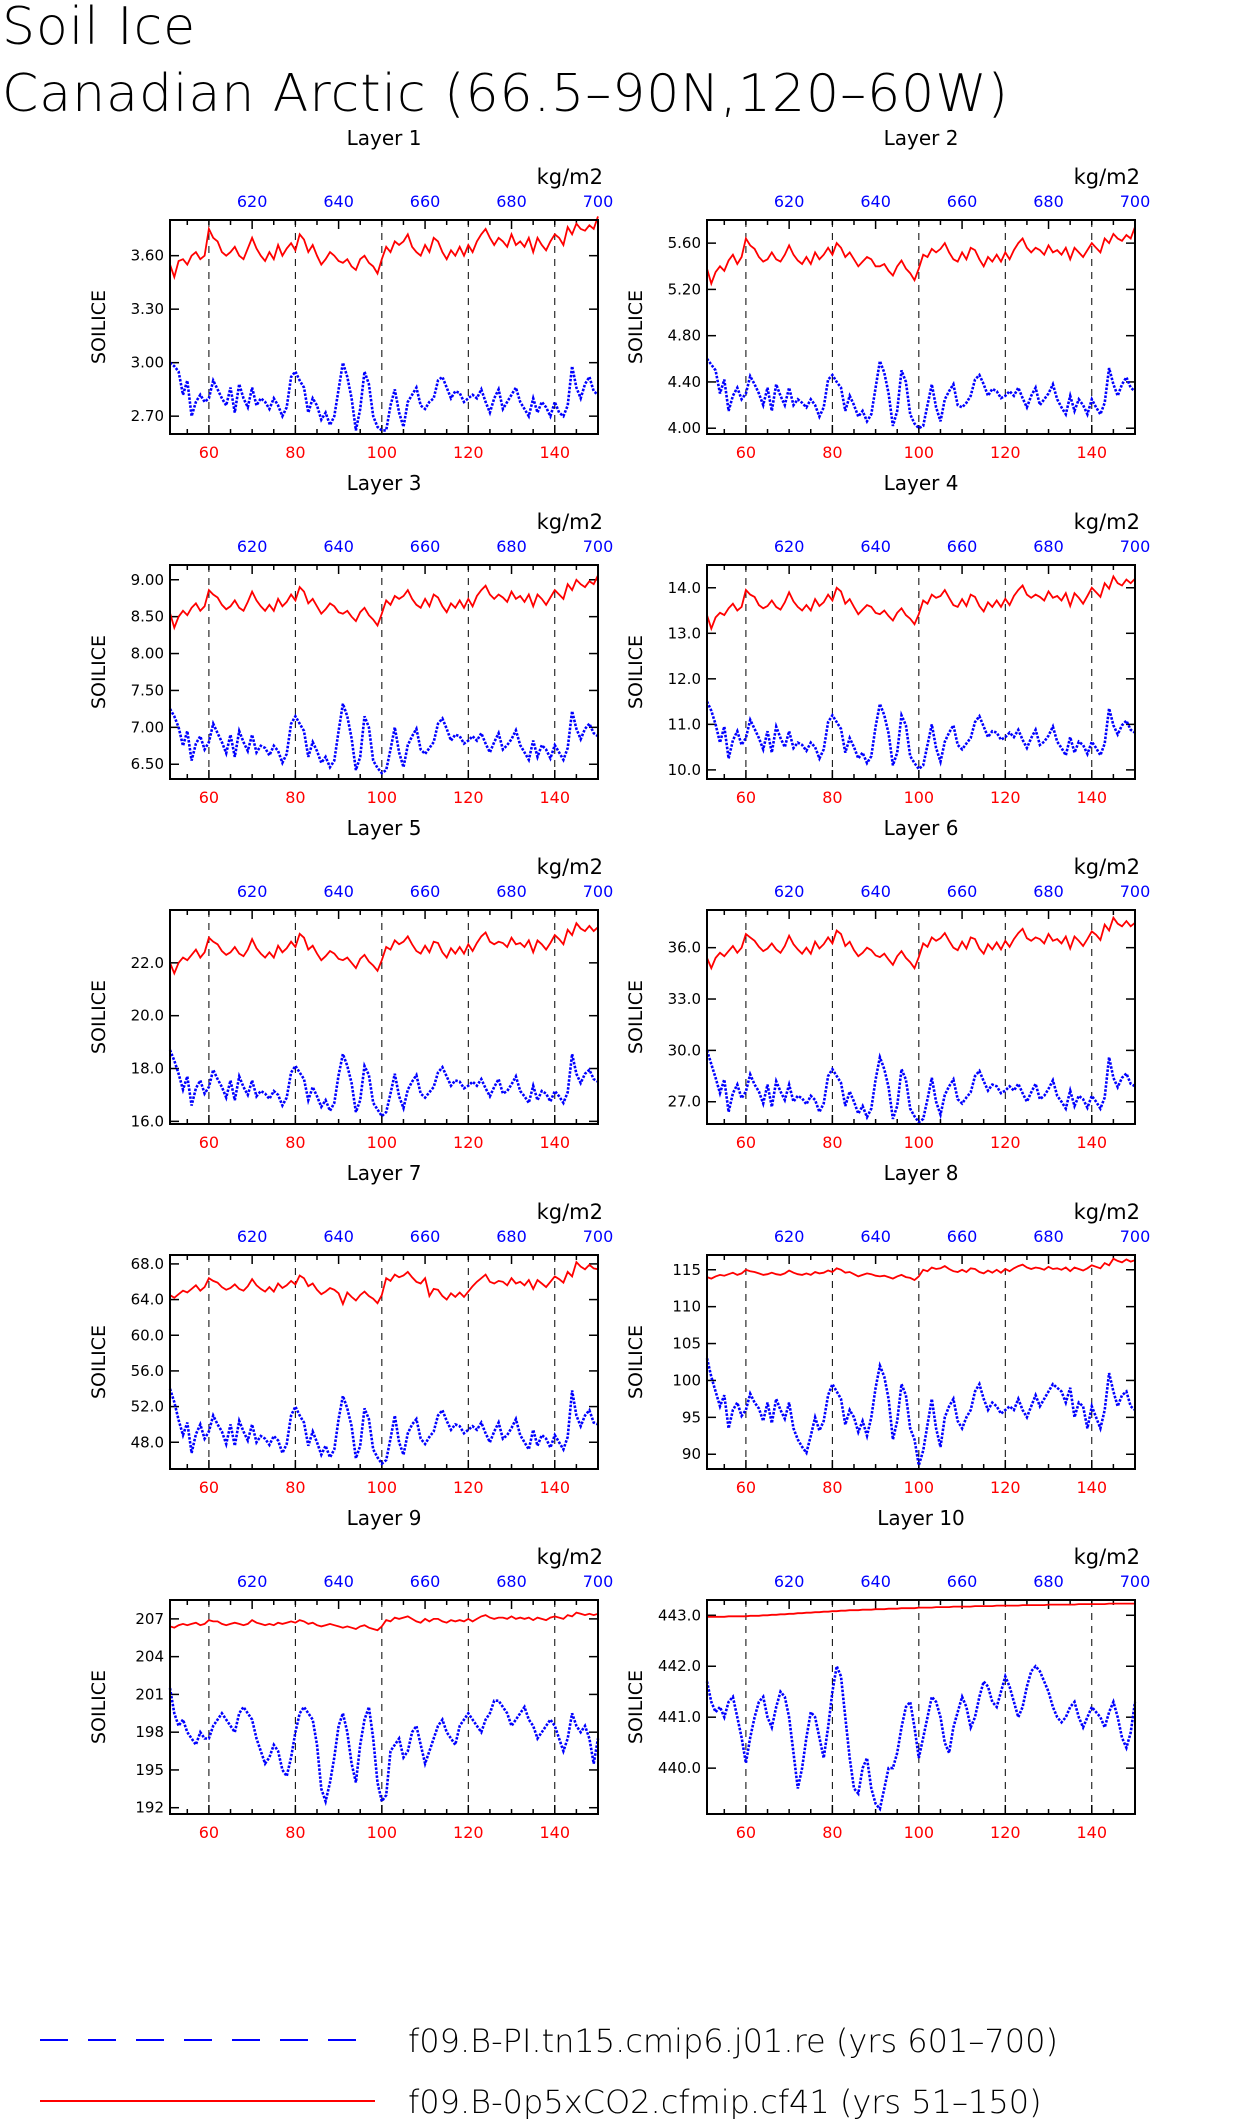 This screenshot has width=1238, height=2119. What do you see at coordinates (384, 1518) in the screenshot?
I see `panel-title: Layer 9` at bounding box center [384, 1518].